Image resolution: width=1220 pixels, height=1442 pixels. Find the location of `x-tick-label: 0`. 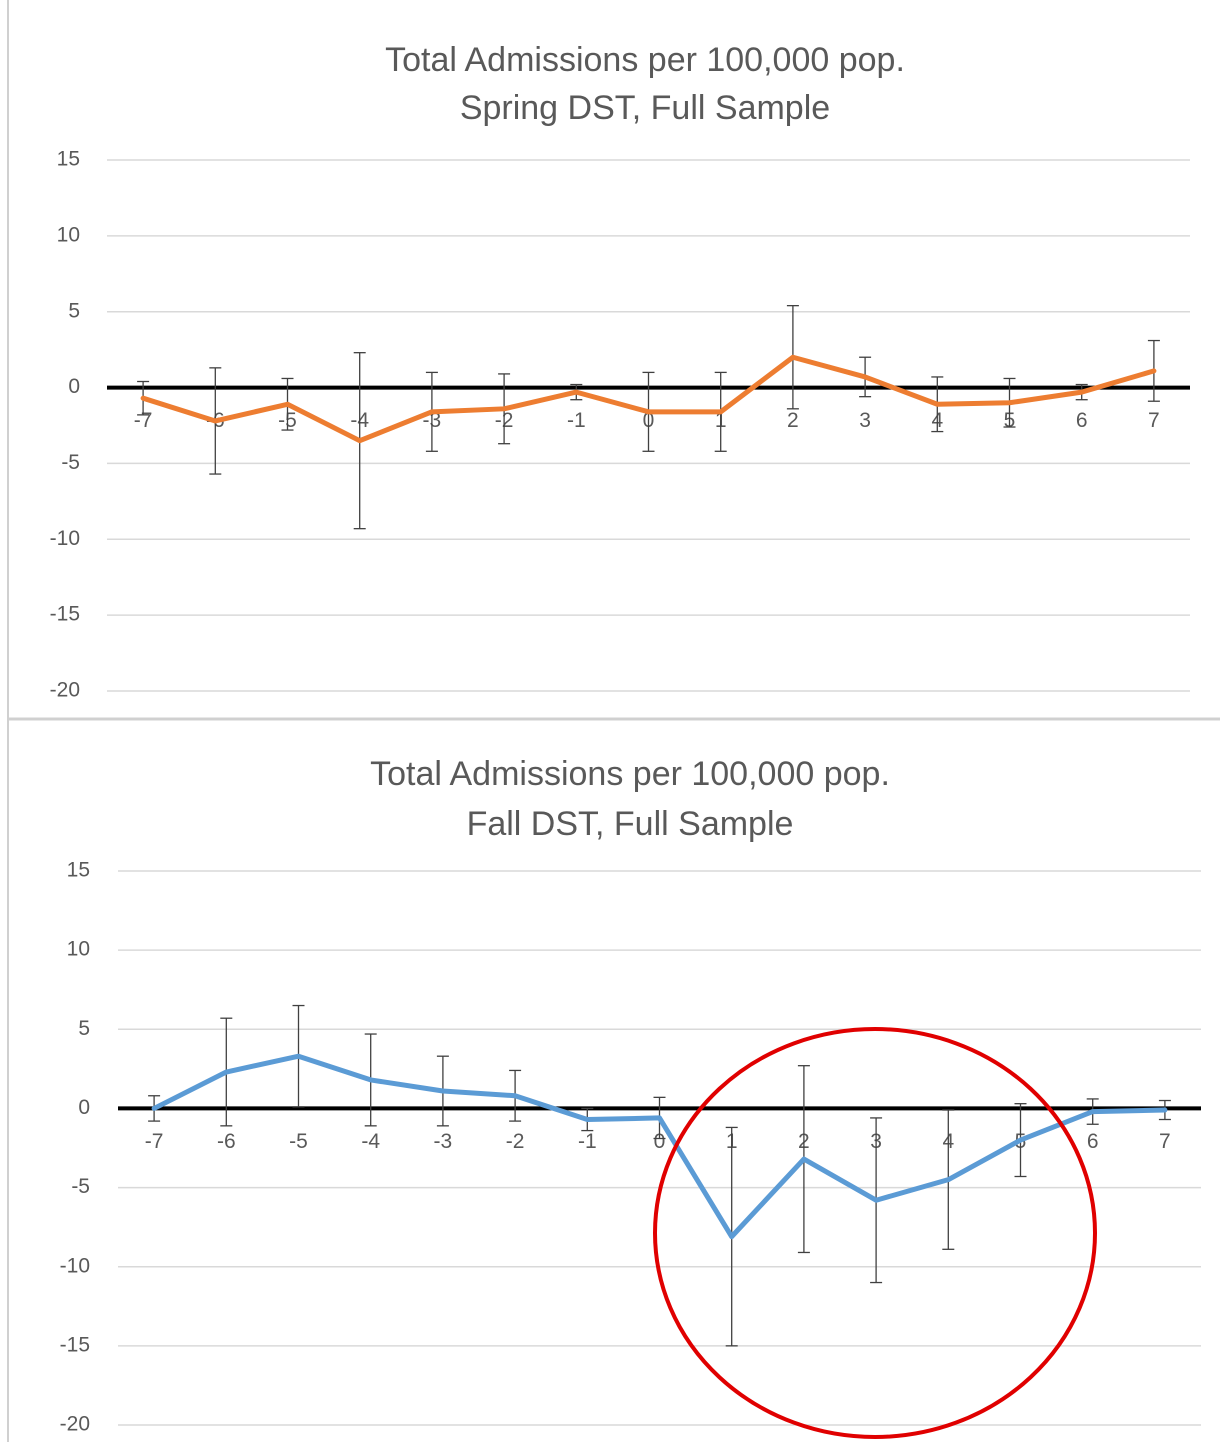

x-tick-label: 0 is located at coordinates (660, 1141).